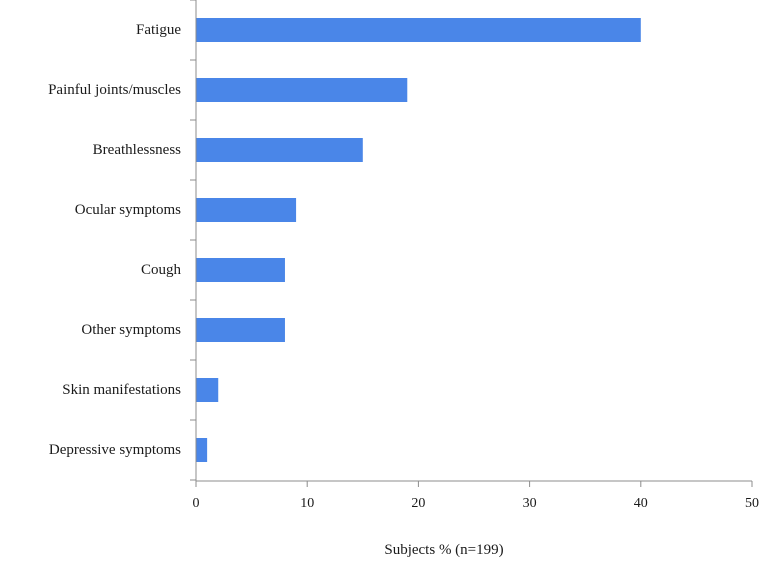 Image resolution: width=767 pixels, height=562 pixels. I want to click on x-axis-ticks: 0 10 20 30 40 50, so click(476, 496).